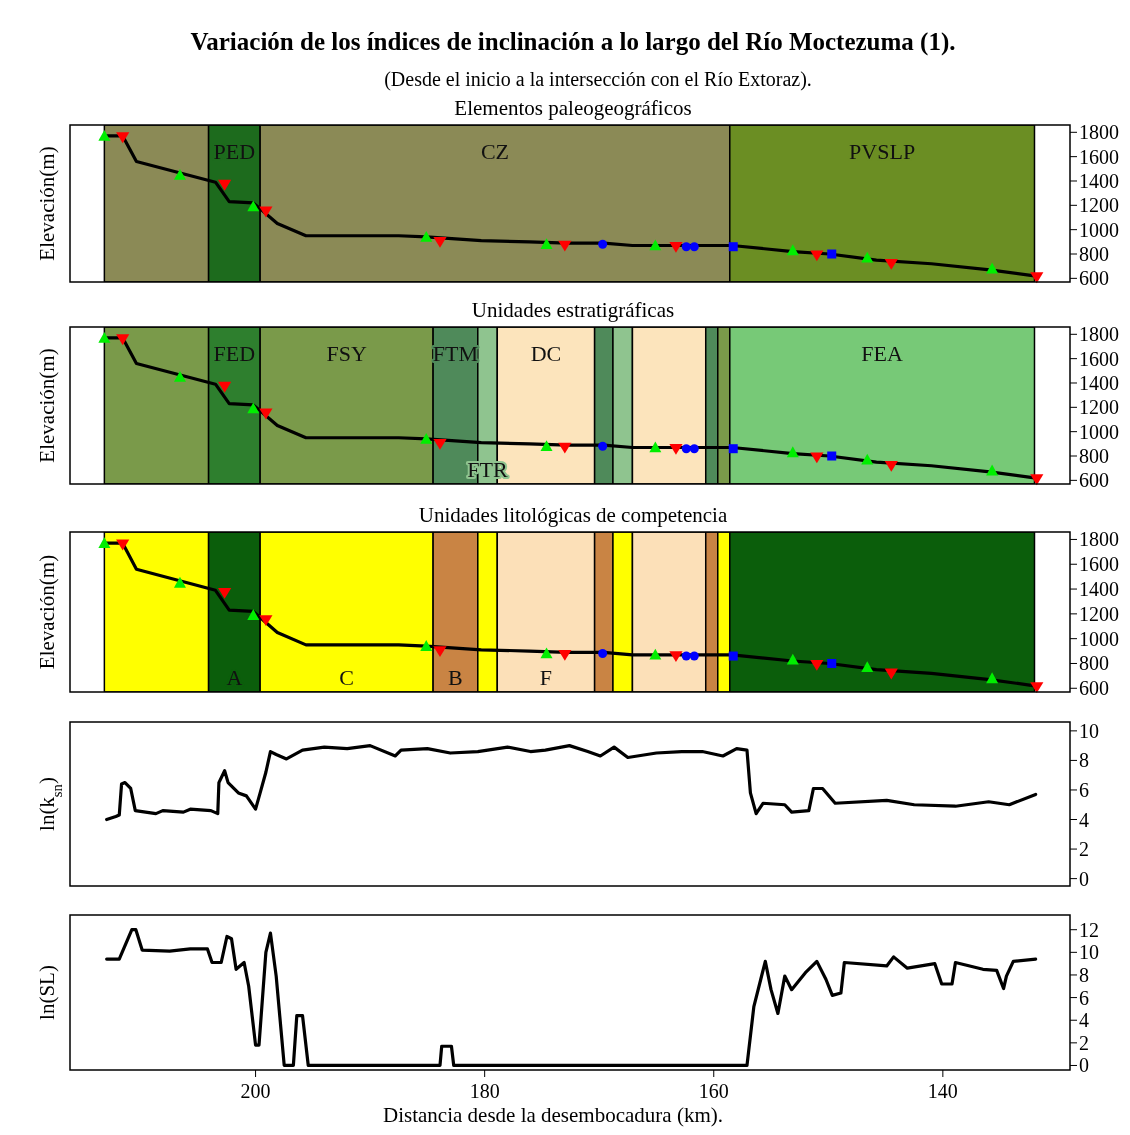 Image resolution: width=1130 pixels, height=1135 pixels. I want to click on band-label: PED, so click(234, 151).